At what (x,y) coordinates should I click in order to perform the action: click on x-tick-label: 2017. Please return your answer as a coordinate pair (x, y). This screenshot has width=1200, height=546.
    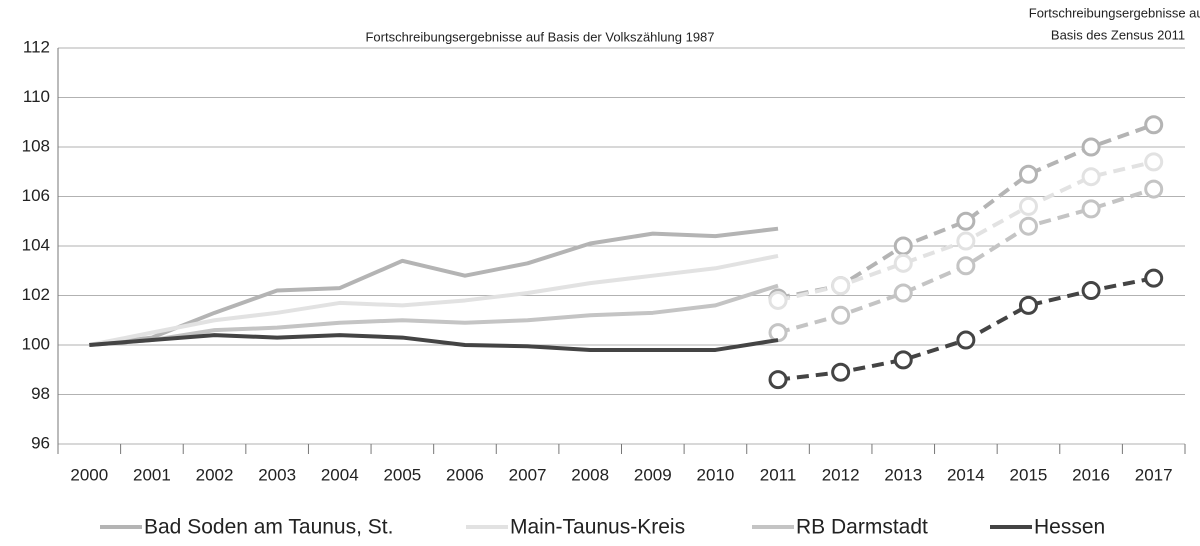
    Looking at the image, I should click on (1154, 474).